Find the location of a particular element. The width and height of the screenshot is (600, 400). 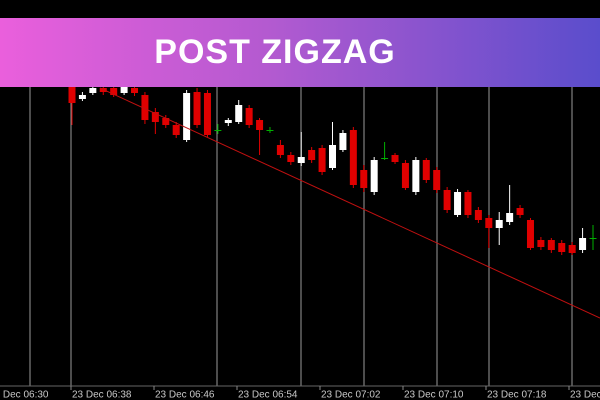

x-tick-label: 23 Dec 06:38 is located at coordinates (102, 395).